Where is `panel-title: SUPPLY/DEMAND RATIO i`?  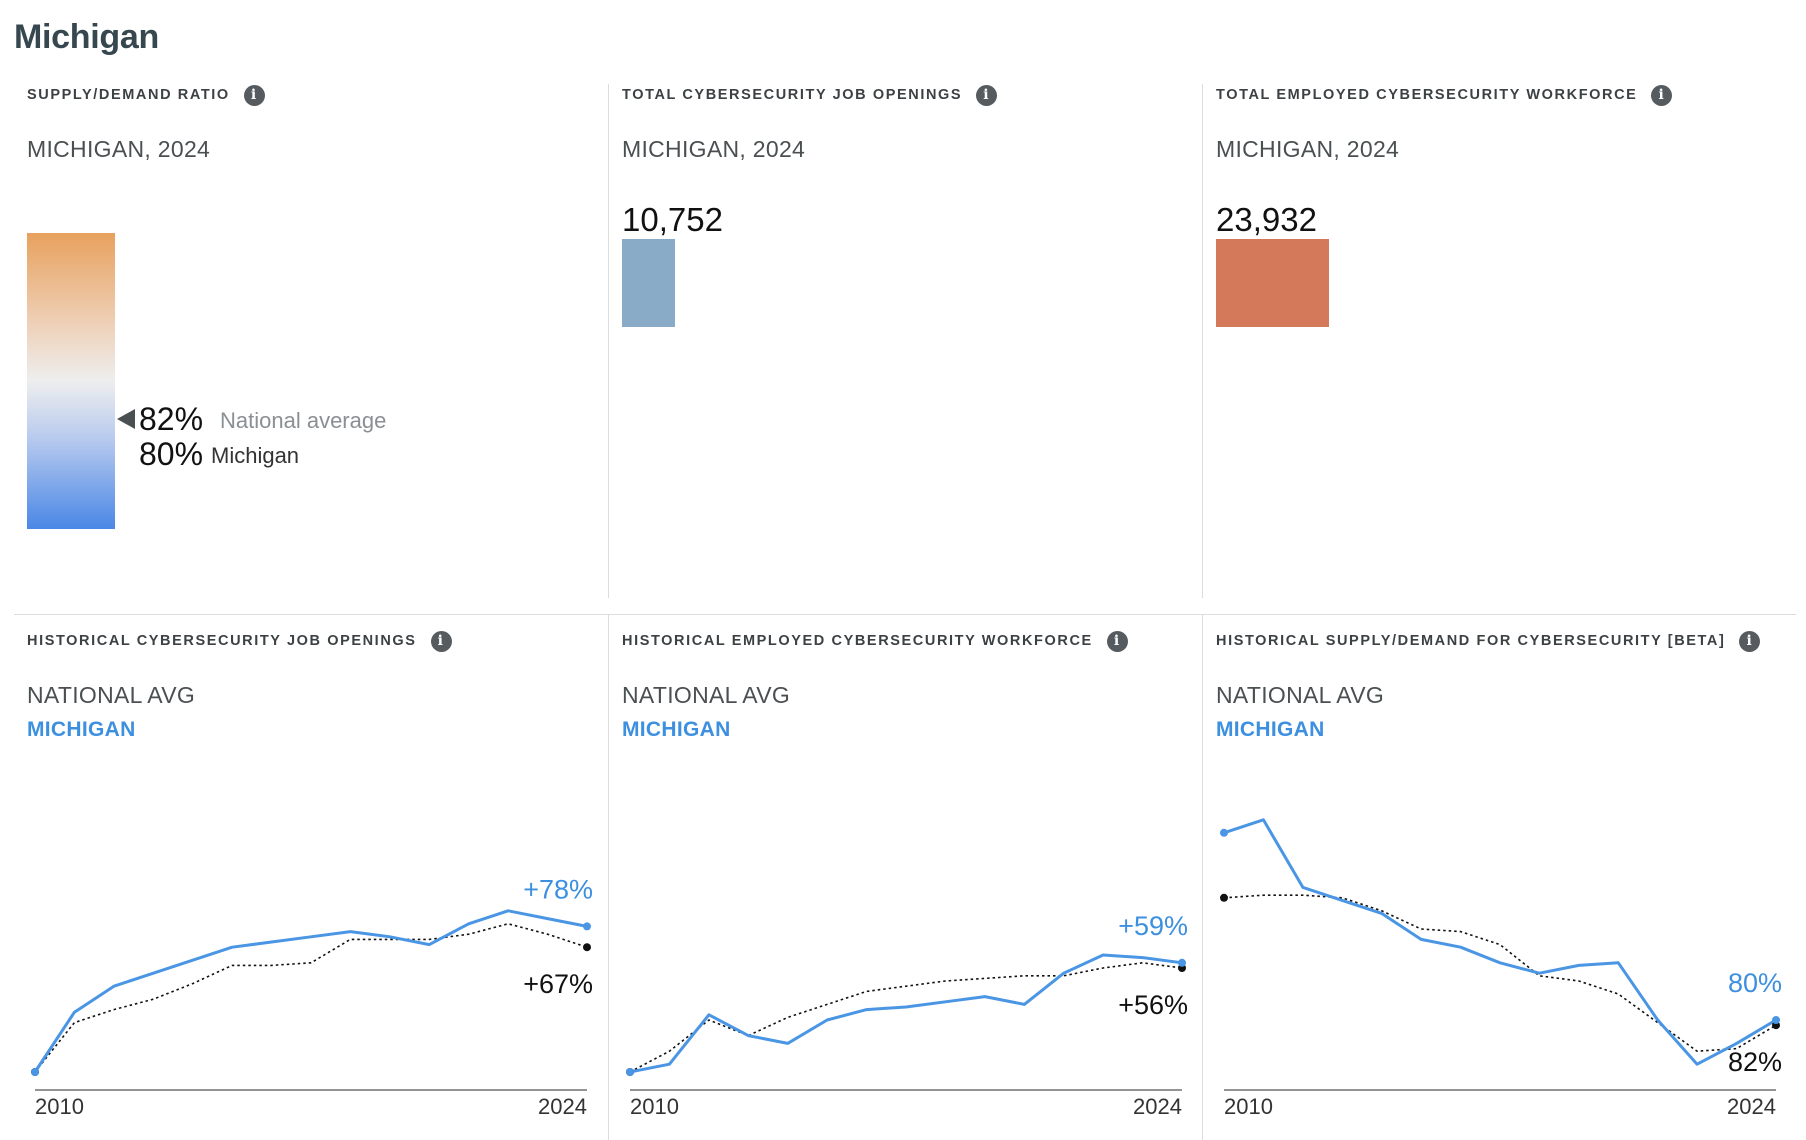
panel-title: SUPPLY/DEMAND RATIO i is located at coordinates (312, 95).